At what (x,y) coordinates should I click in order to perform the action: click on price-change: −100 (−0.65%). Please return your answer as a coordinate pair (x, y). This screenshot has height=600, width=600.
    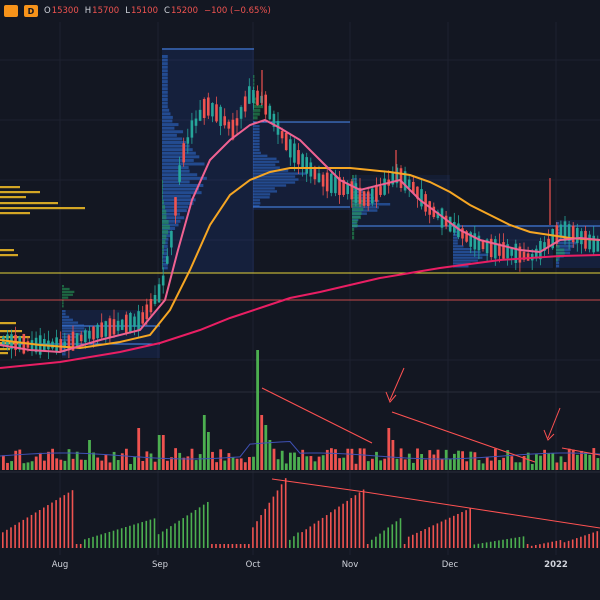
    Looking at the image, I should click on (237, 11).